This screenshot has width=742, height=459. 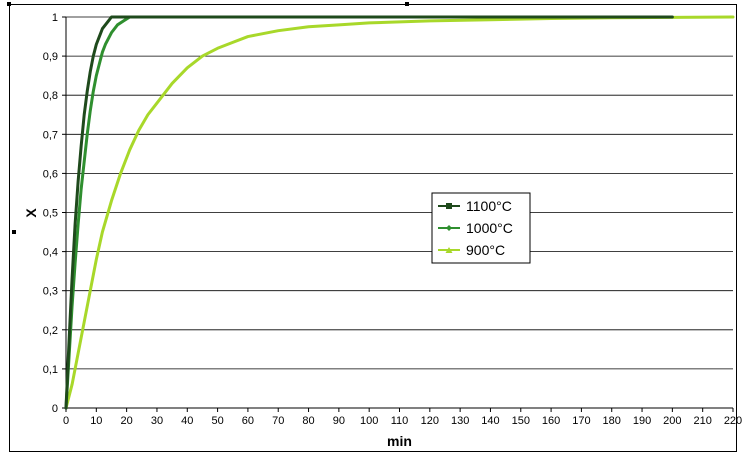 What do you see at coordinates (339, 421) in the screenshot?
I see `x-tick-label: 90` at bounding box center [339, 421].